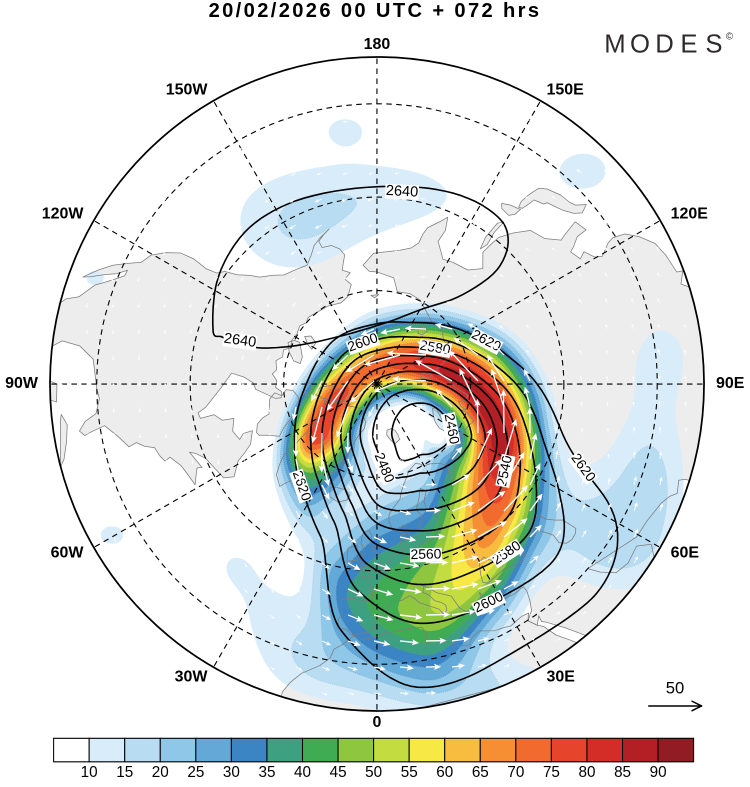 The height and width of the screenshot is (787, 750). I want to click on svg-text: O, so click(640, 45).